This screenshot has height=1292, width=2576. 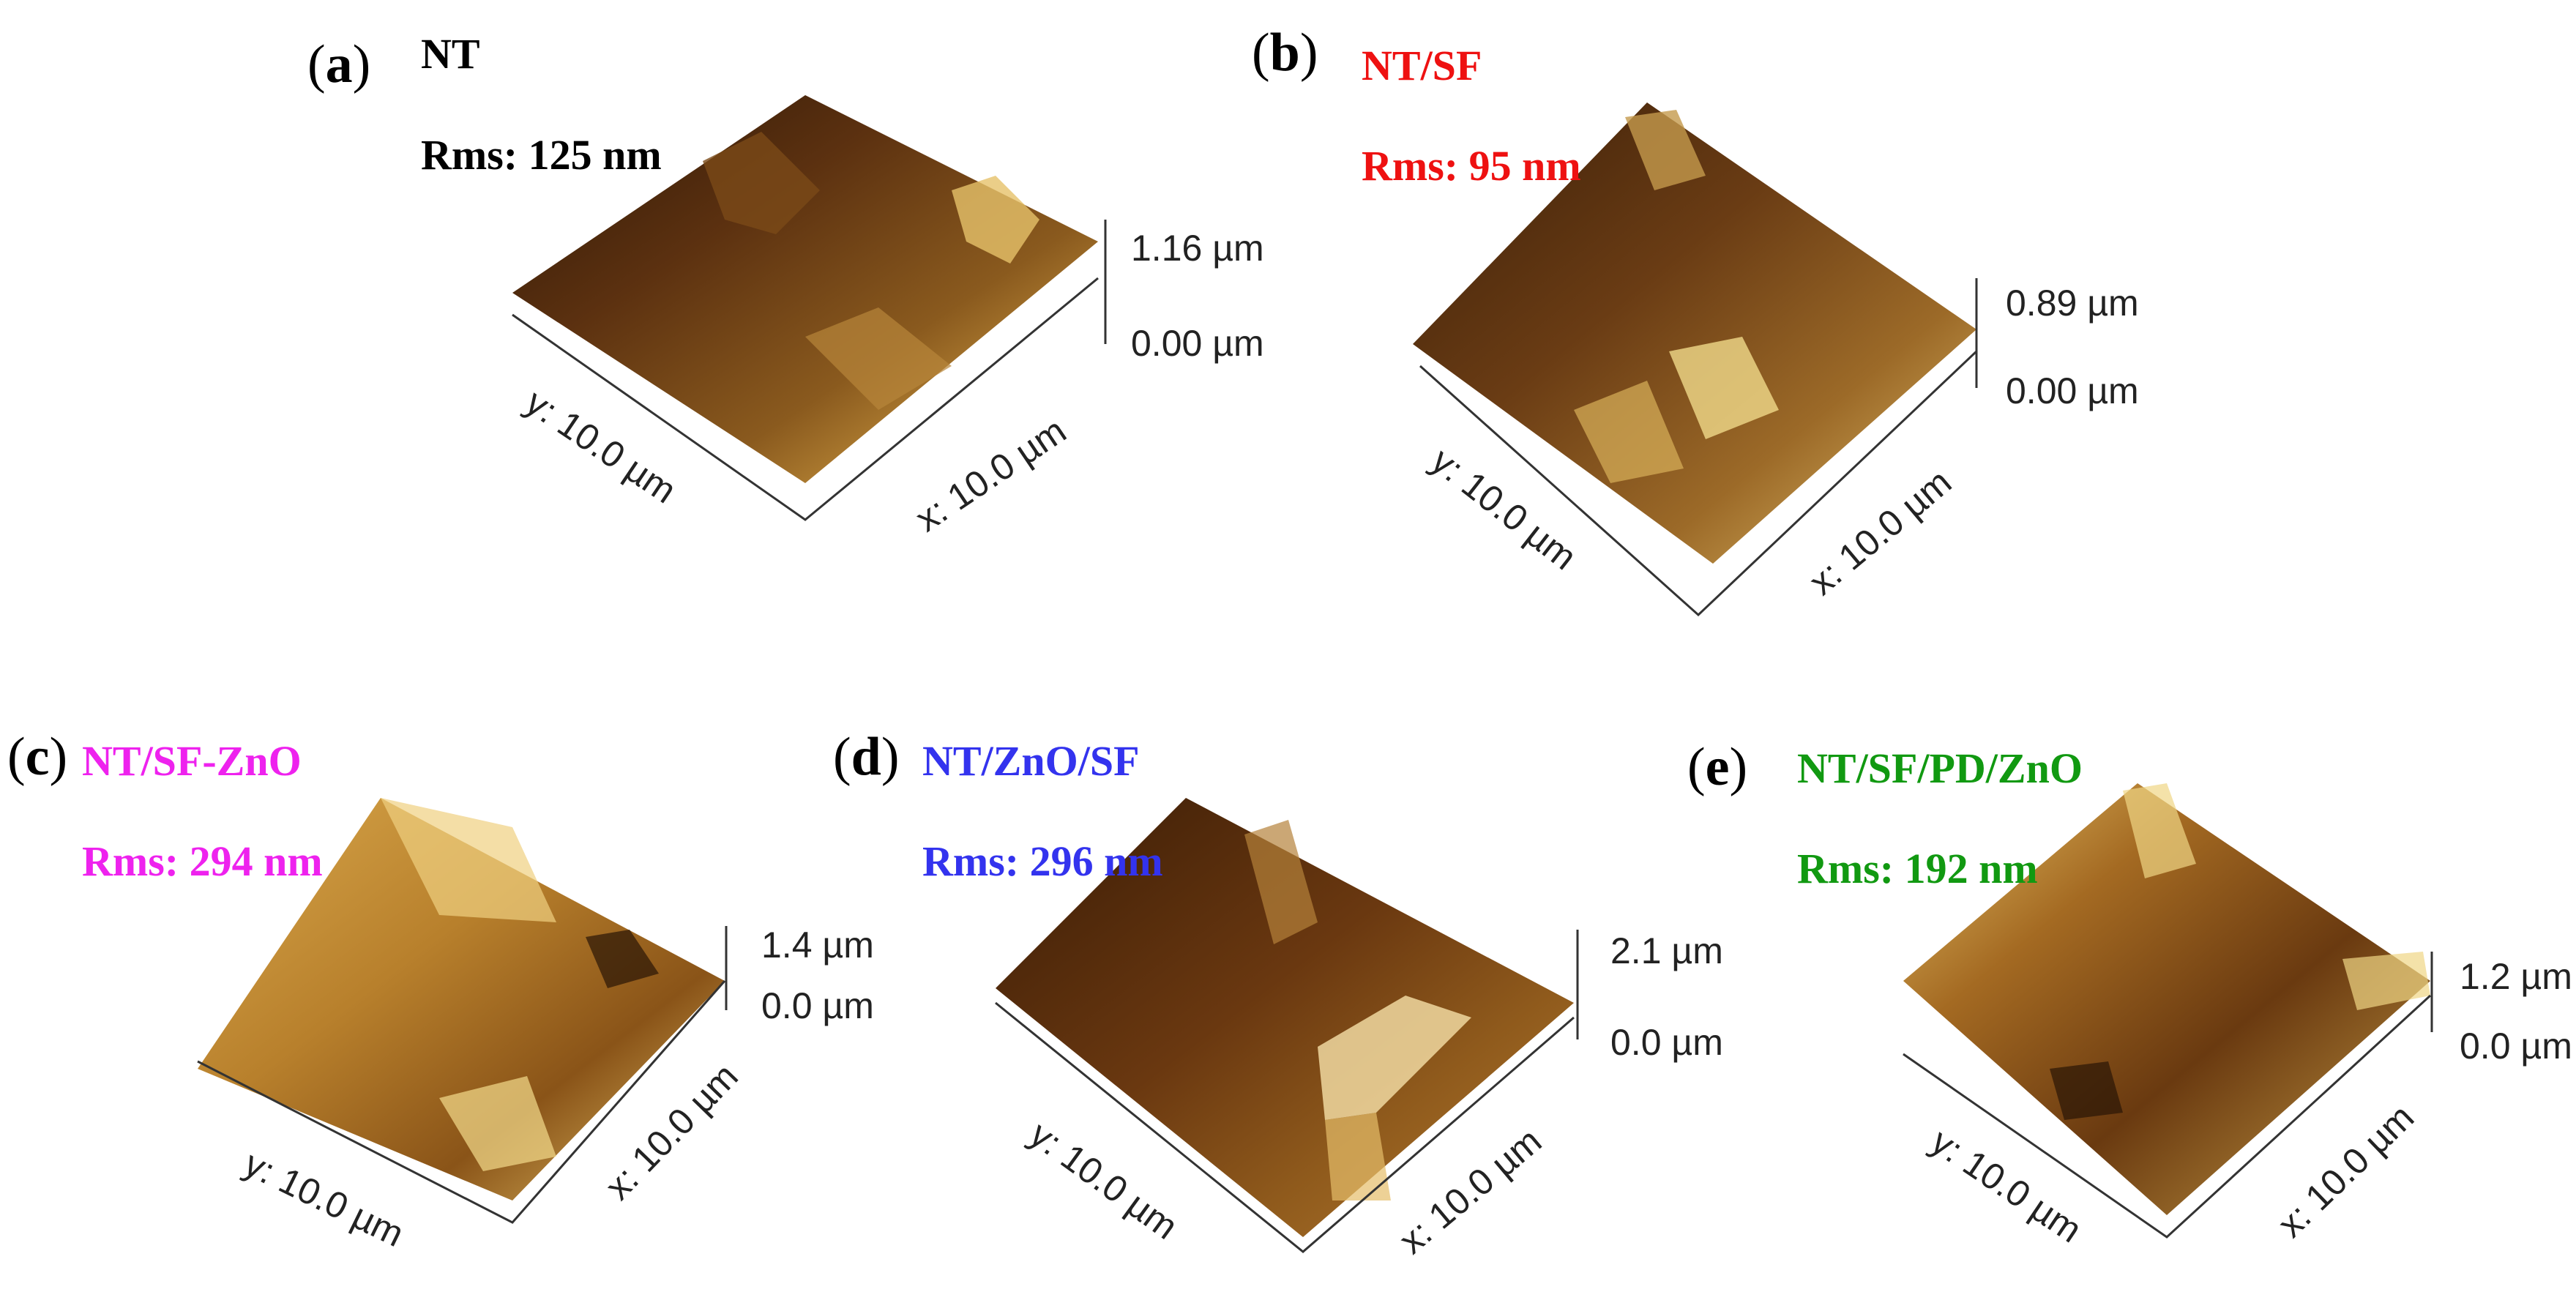 I want to click on sample-name-d: NT/ZnO/SF, so click(x=1031, y=761).